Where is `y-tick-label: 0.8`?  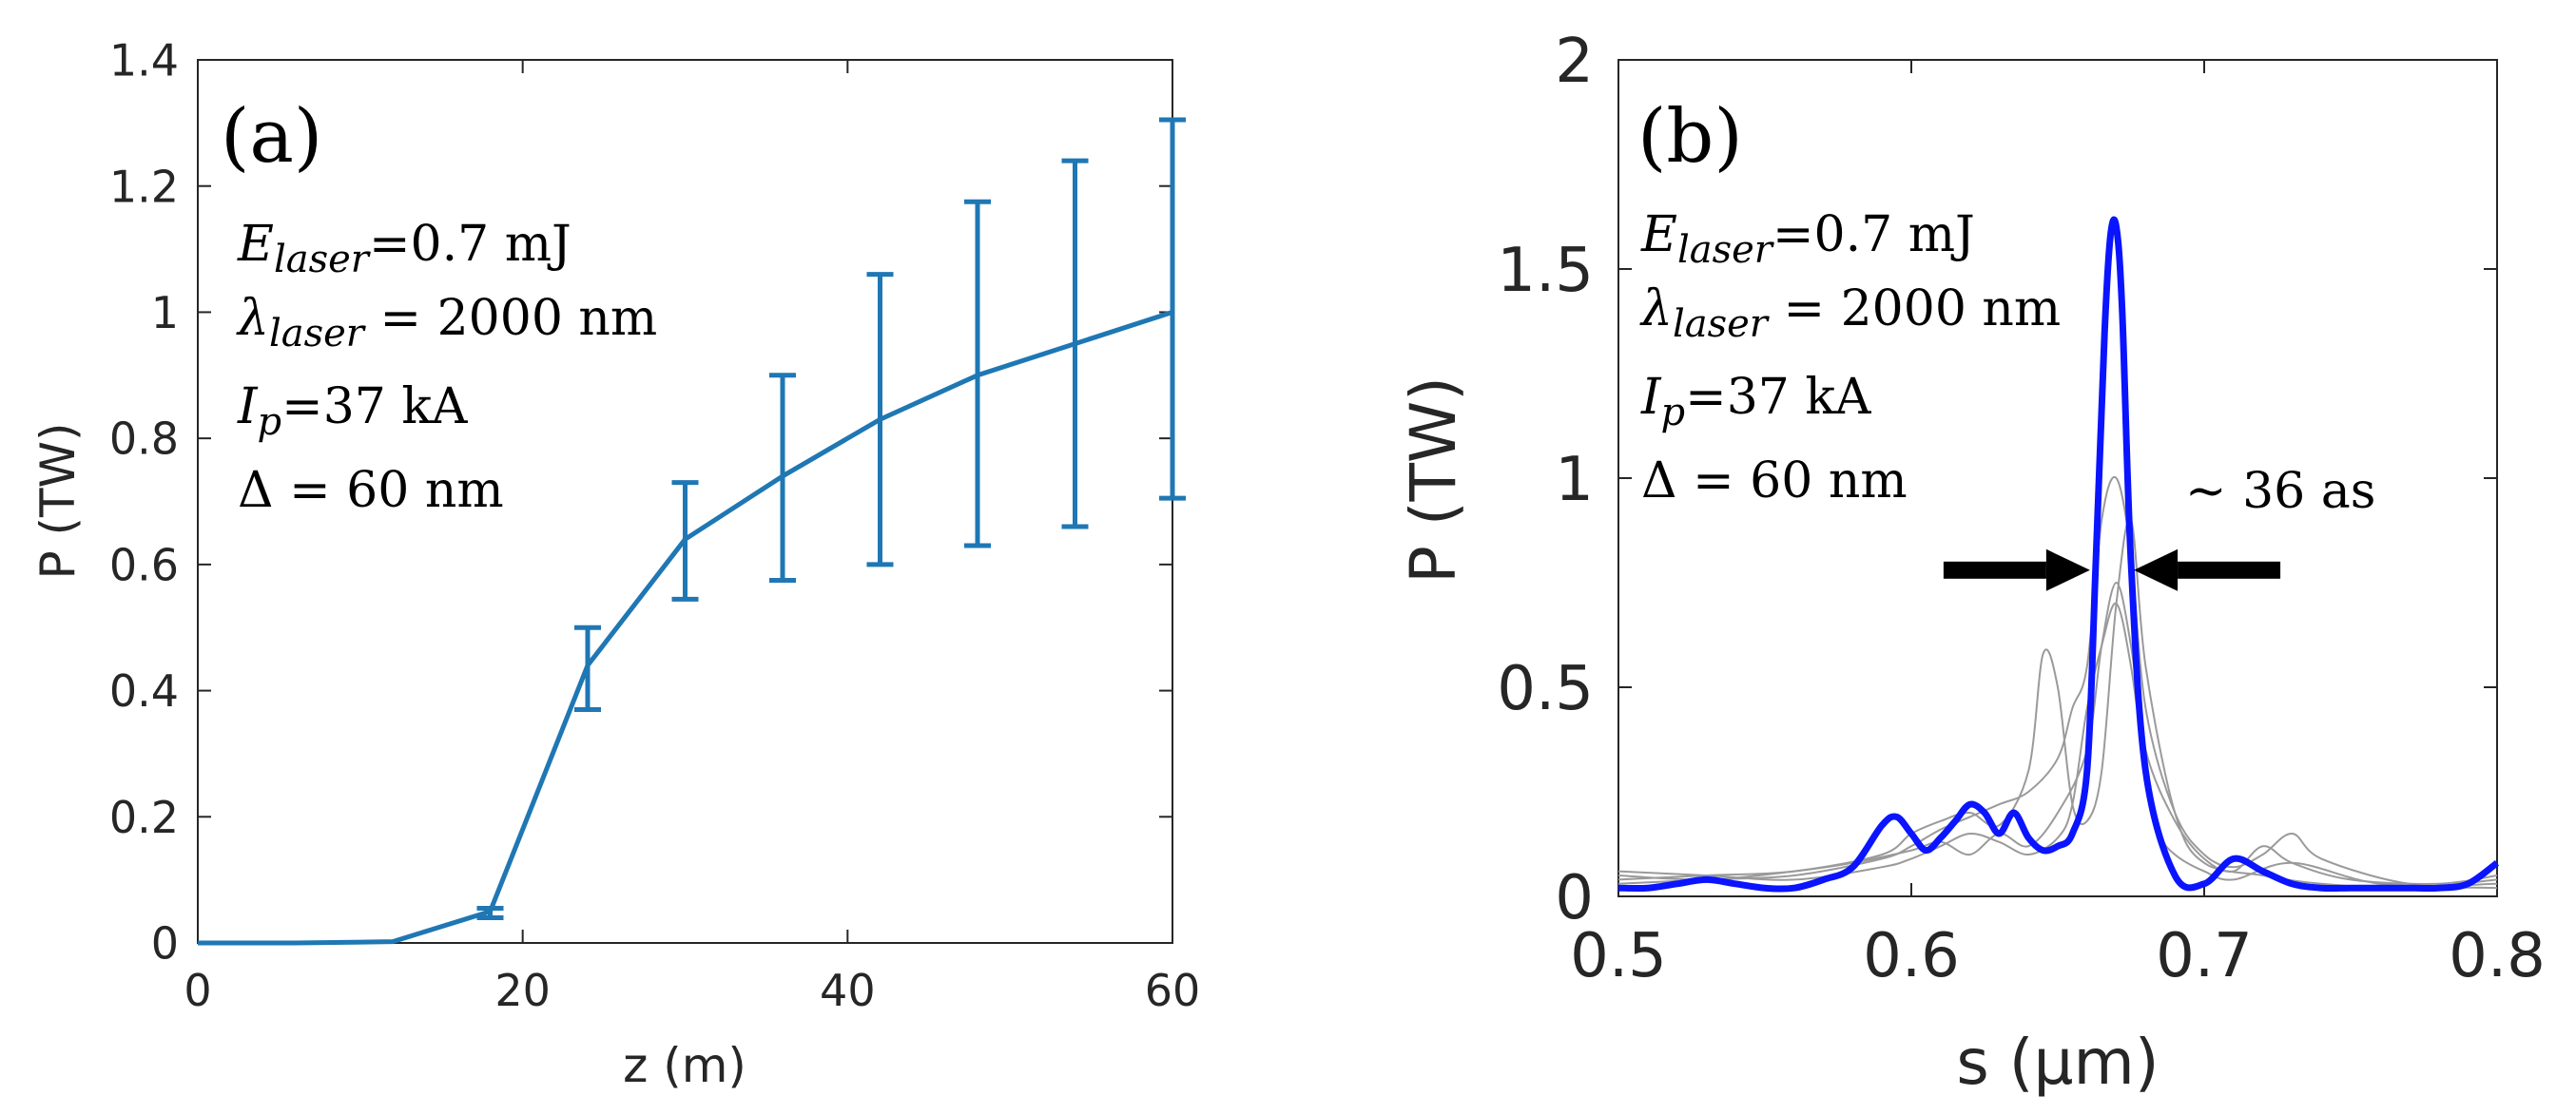
y-tick-label: 0.8 is located at coordinates (144, 439).